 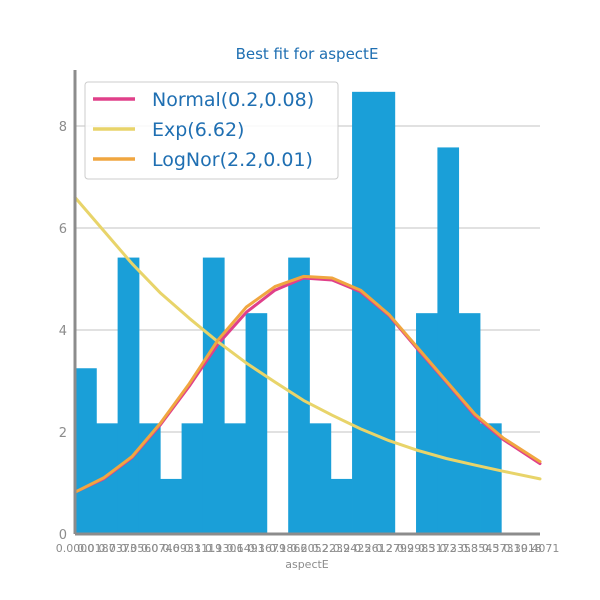 What do you see at coordinates (181, 548) in the screenshot?
I see `x-tick-label: 0.0933` at bounding box center [181, 548].